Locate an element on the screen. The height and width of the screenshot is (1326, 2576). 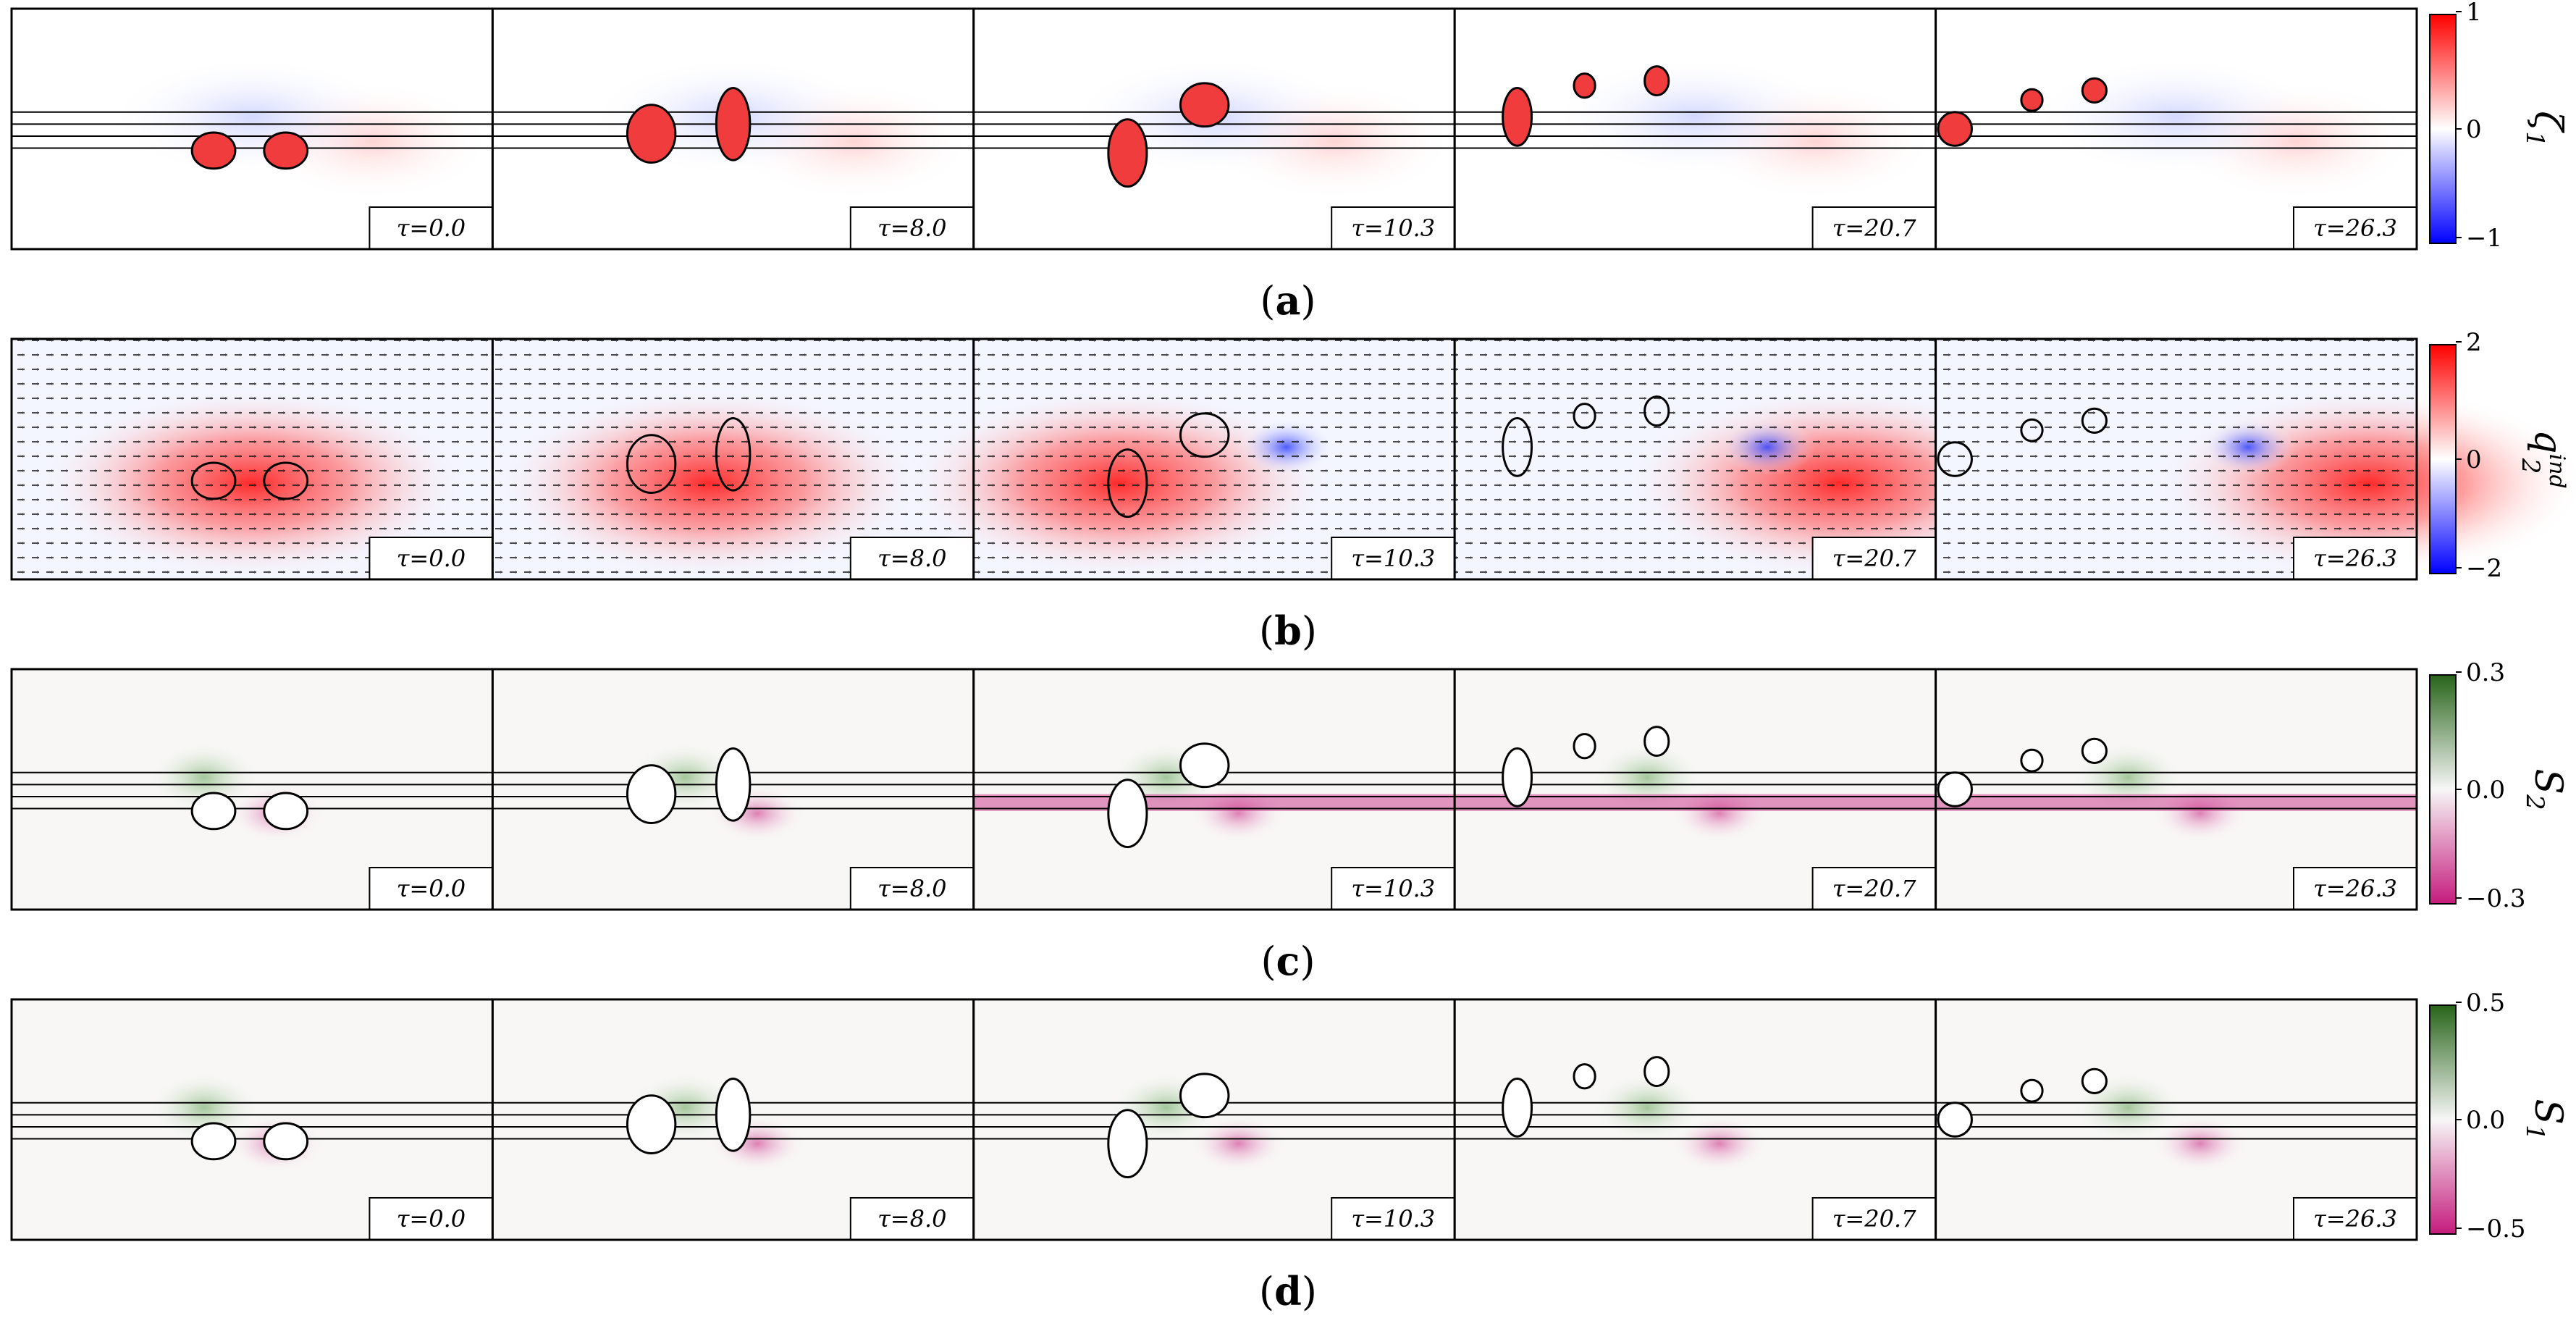
panel-b-5: τ=26.3 is located at coordinates (2255, 459).